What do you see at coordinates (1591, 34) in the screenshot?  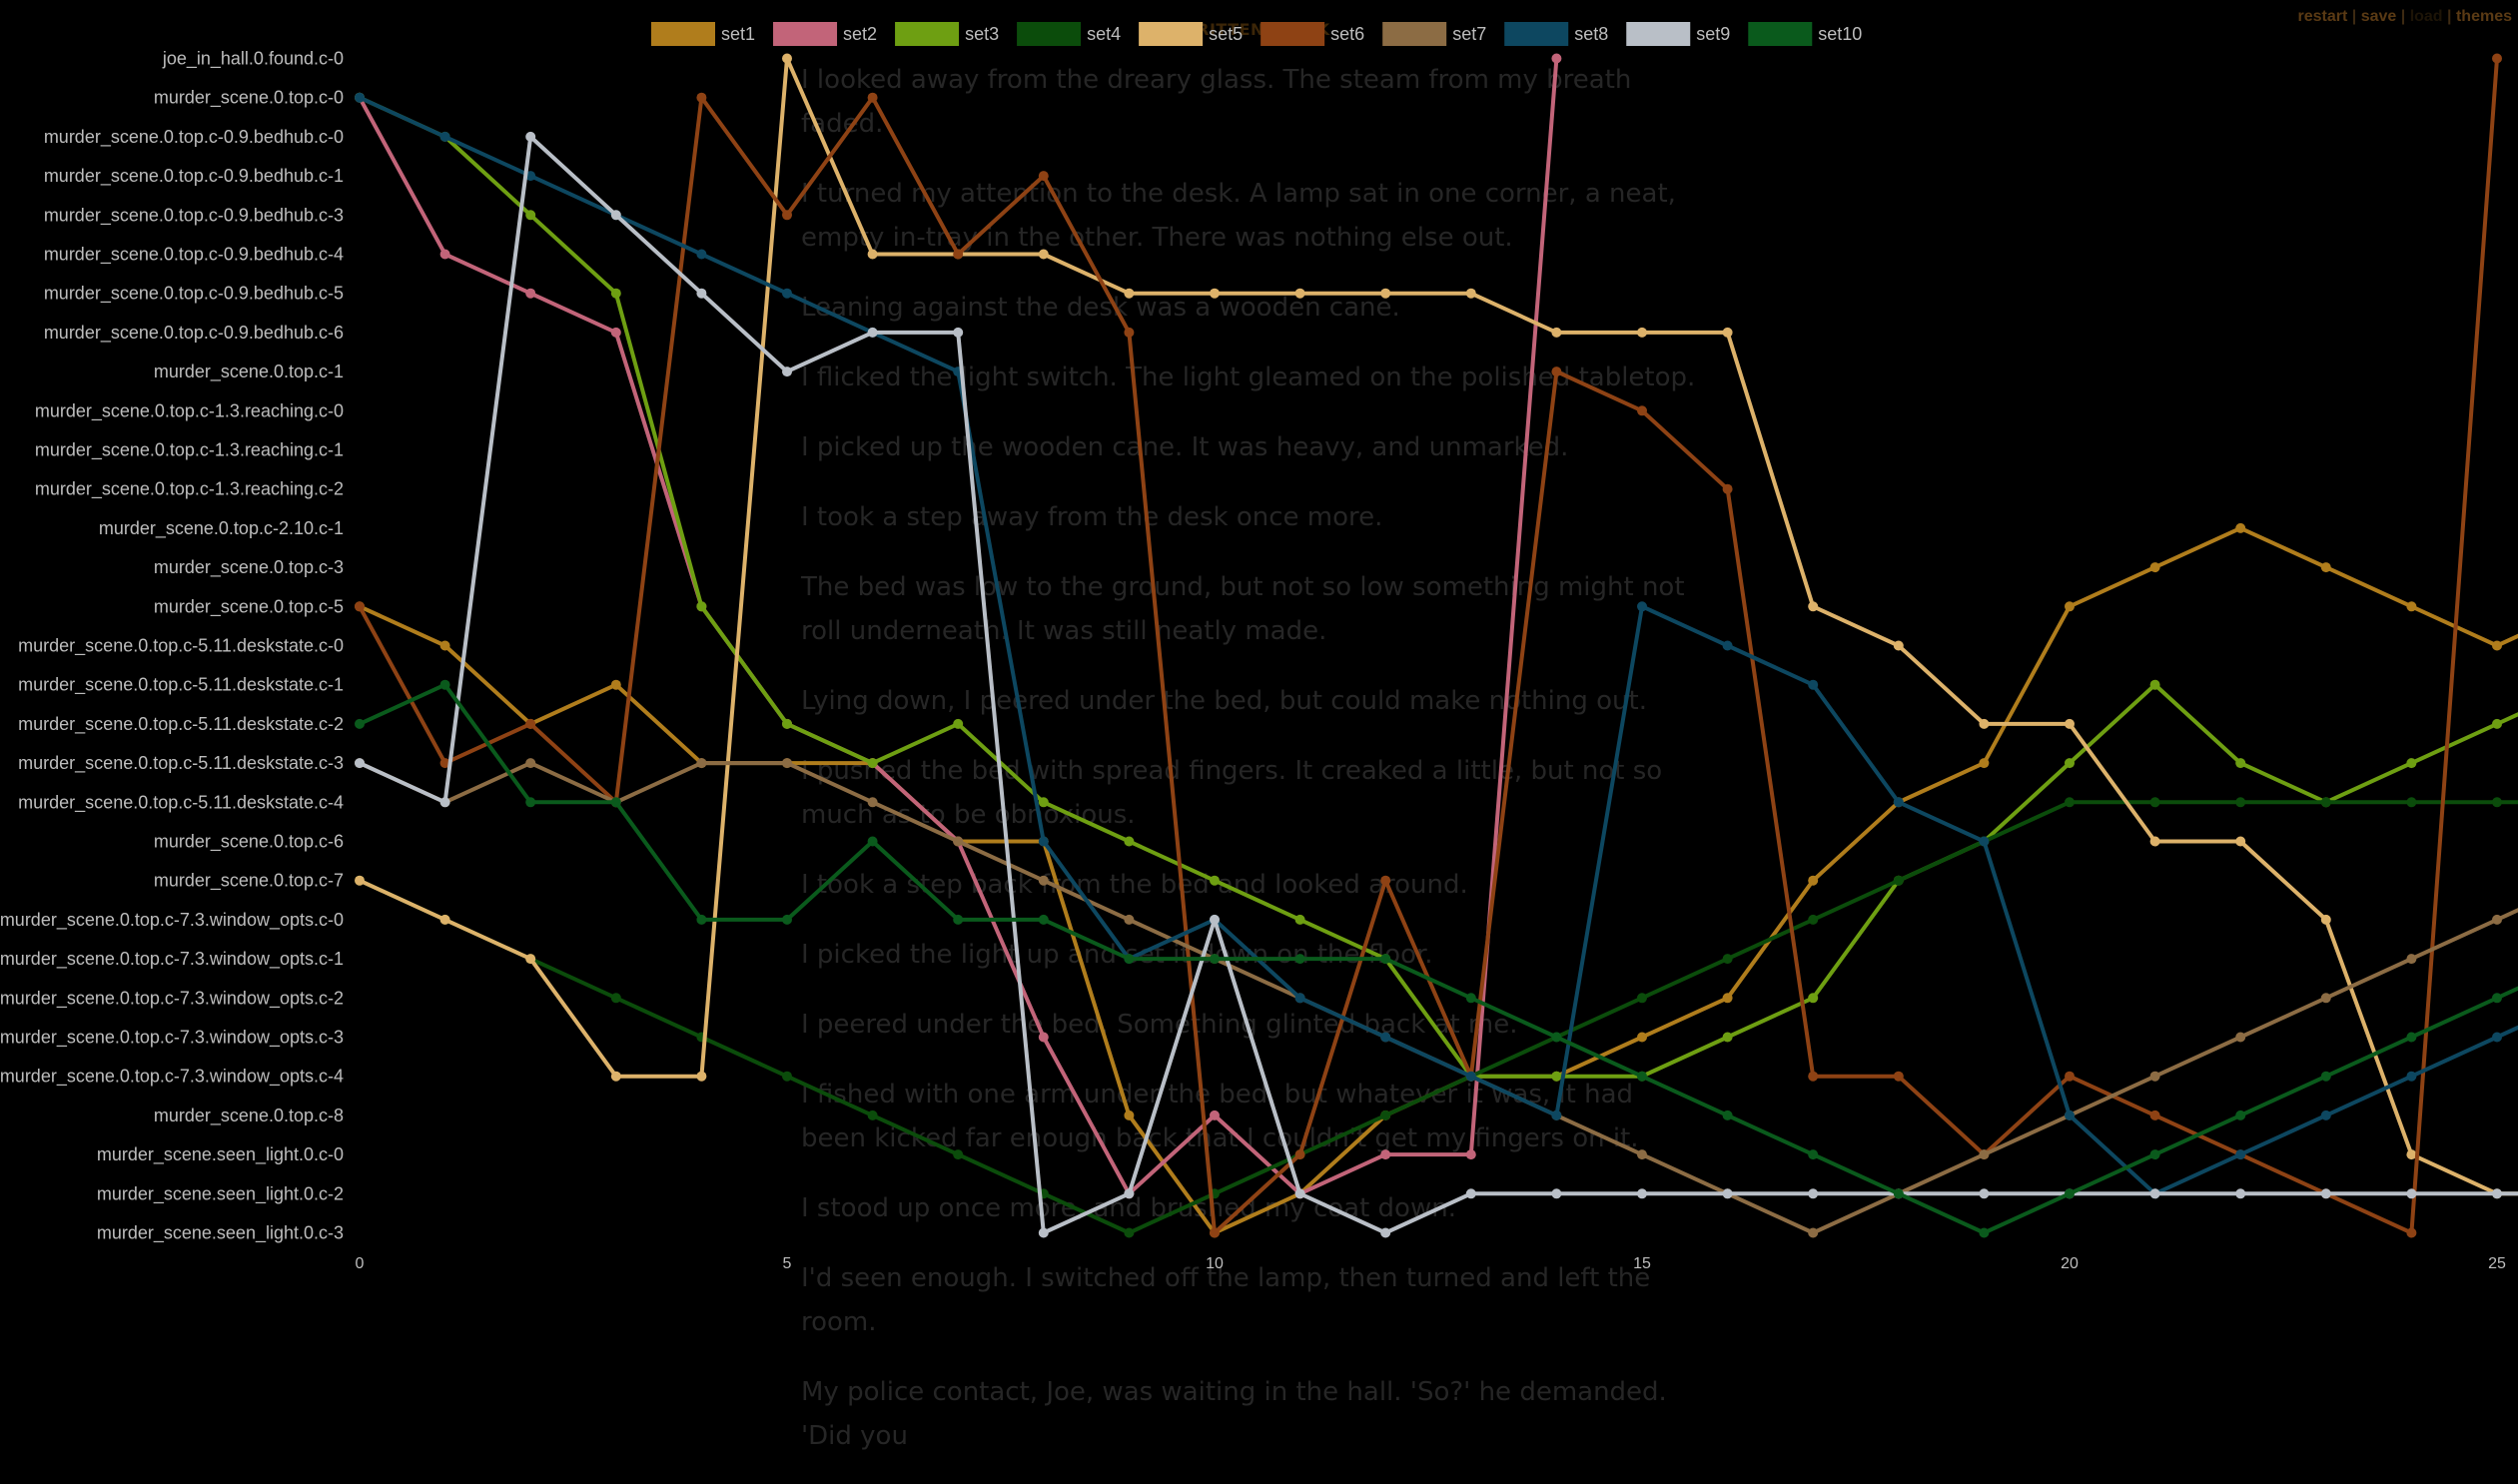 I see `legend-label: set8` at bounding box center [1591, 34].